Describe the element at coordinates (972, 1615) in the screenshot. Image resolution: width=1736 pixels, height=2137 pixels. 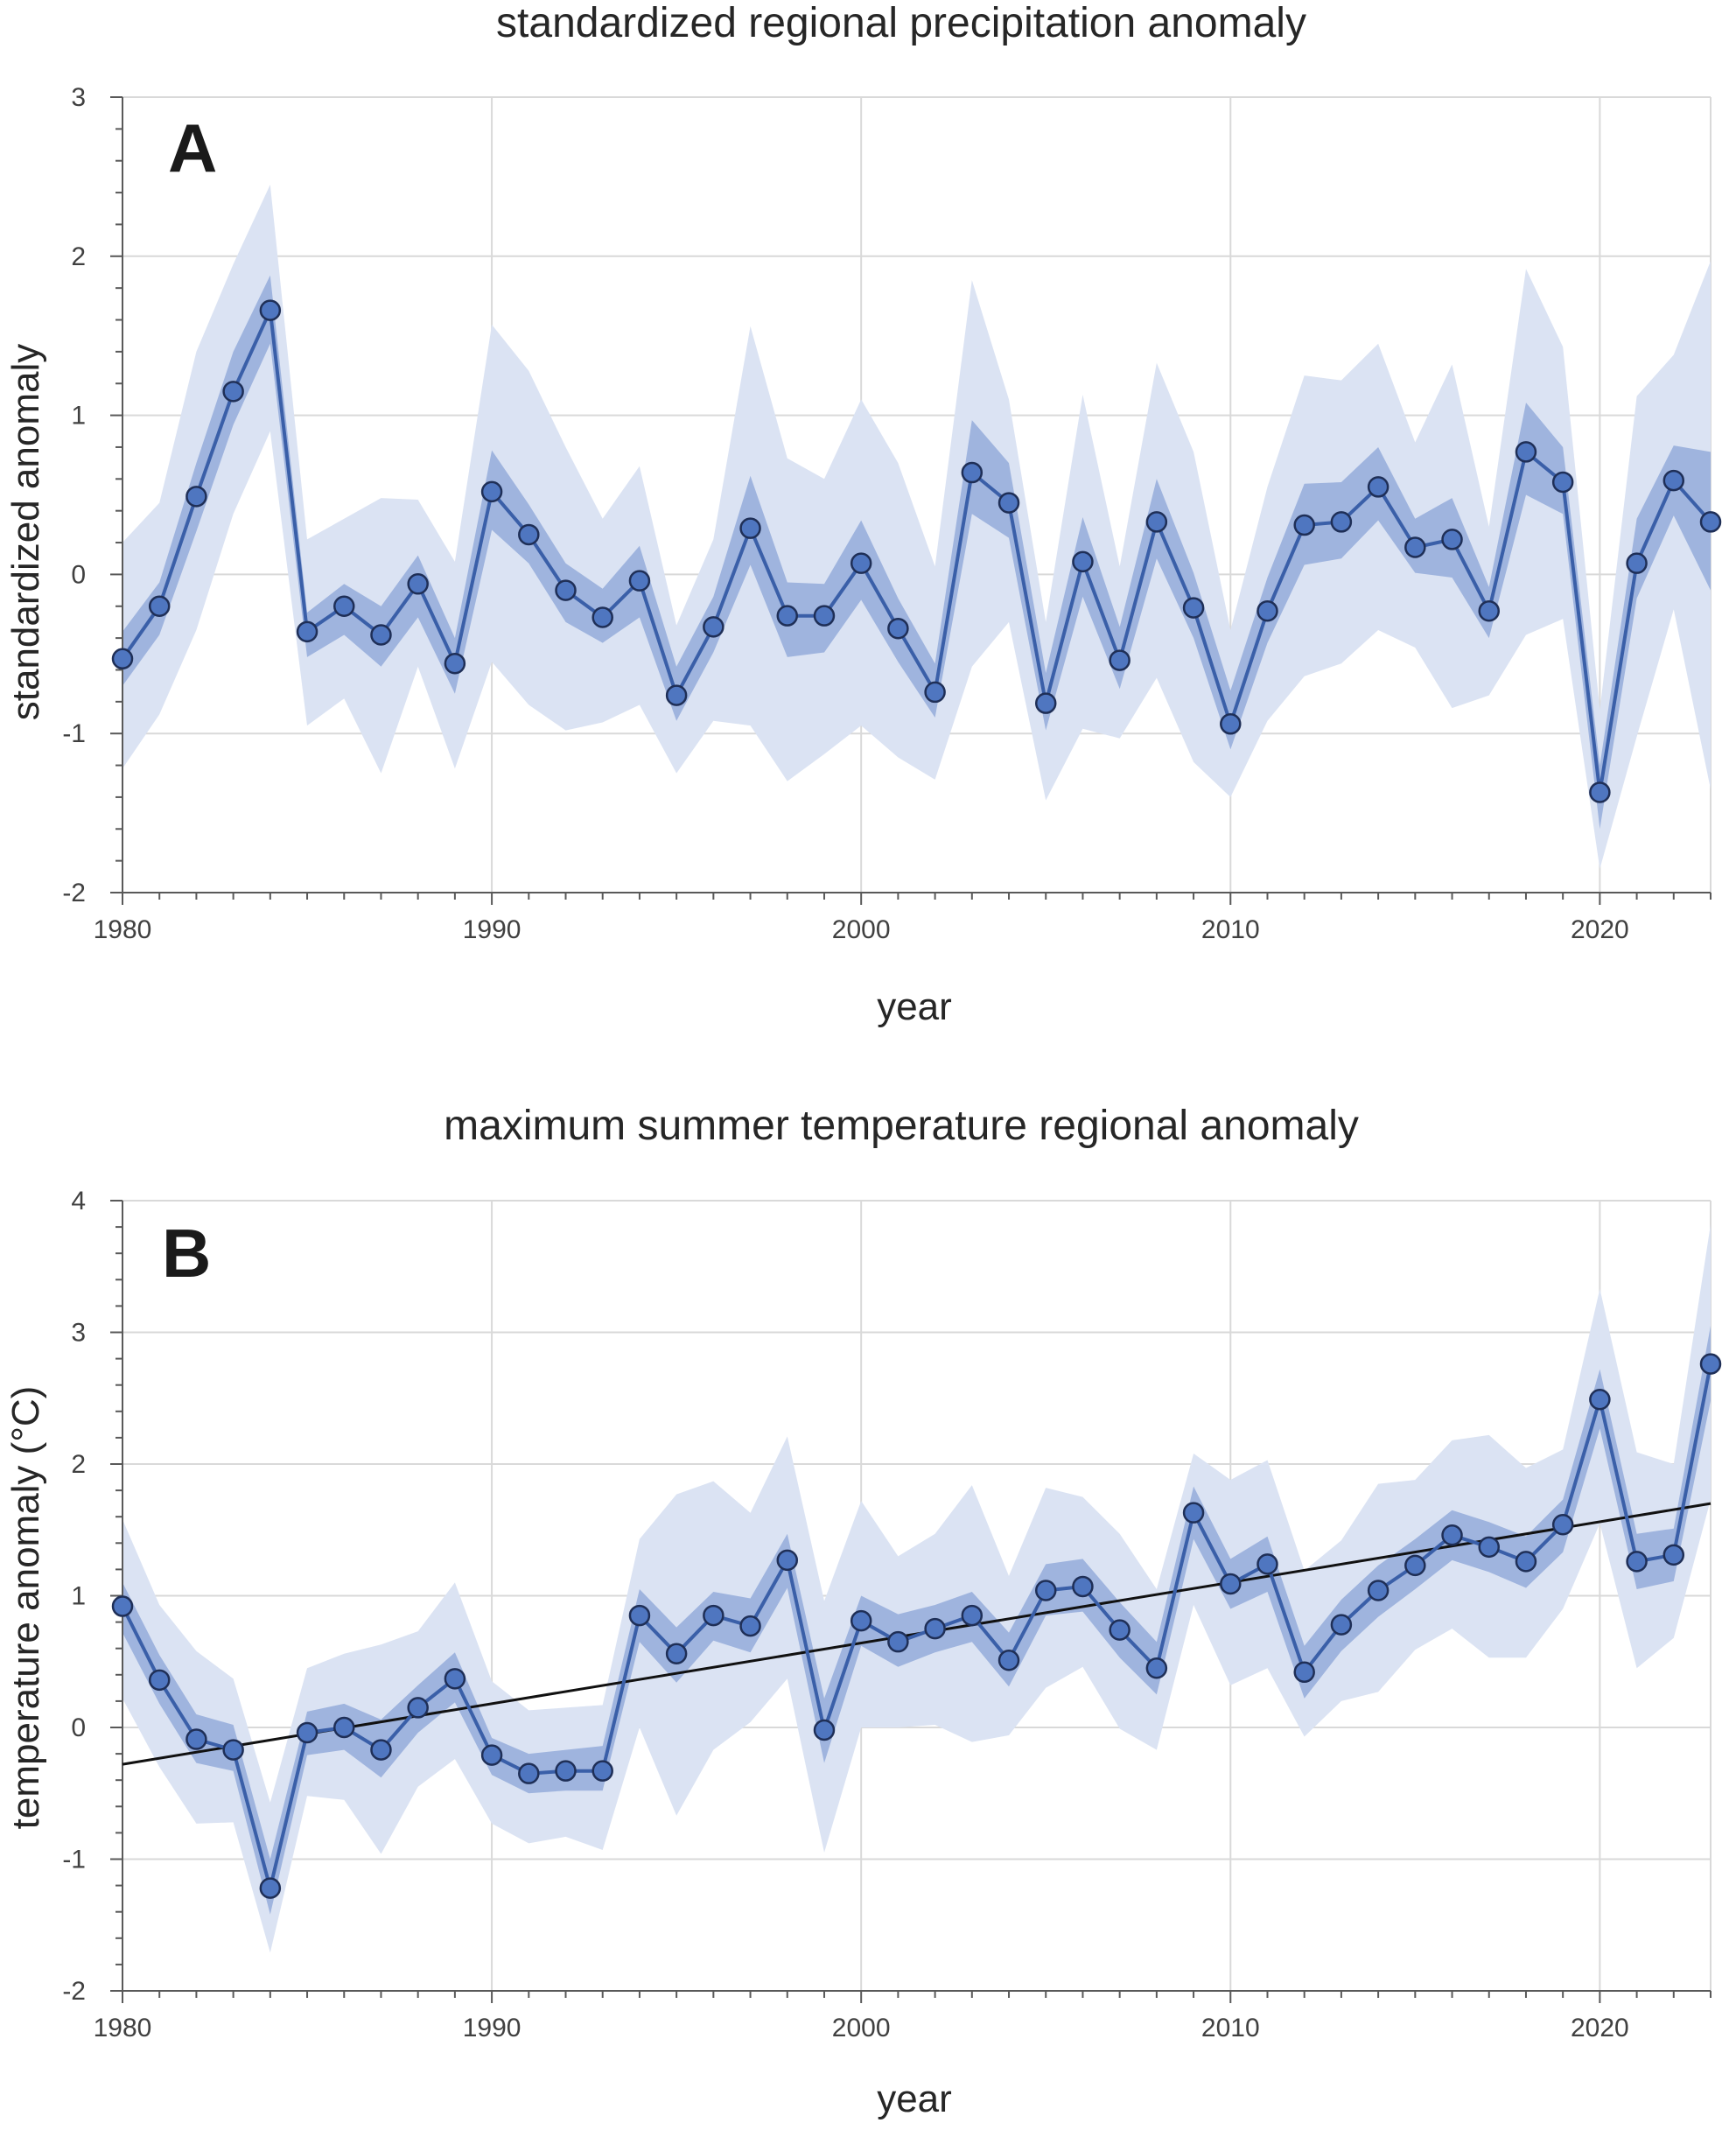
I see `data-point-b-2003` at that location.